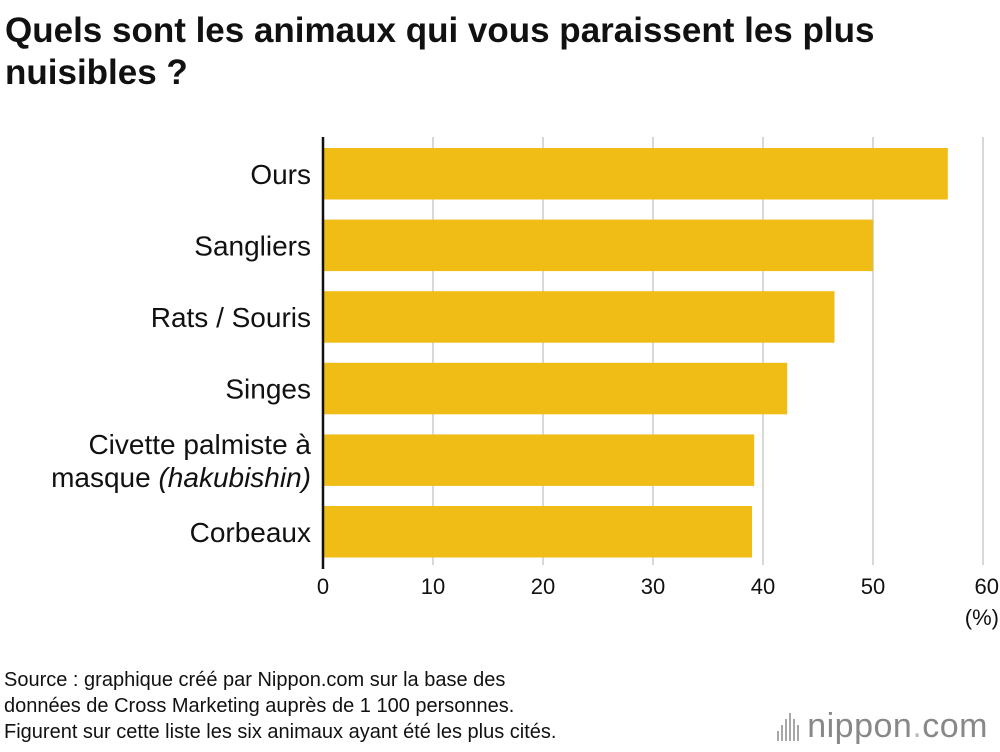 The image size is (1000, 752). What do you see at coordinates (763, 586) in the screenshot?
I see `tick-label-40: 40` at bounding box center [763, 586].